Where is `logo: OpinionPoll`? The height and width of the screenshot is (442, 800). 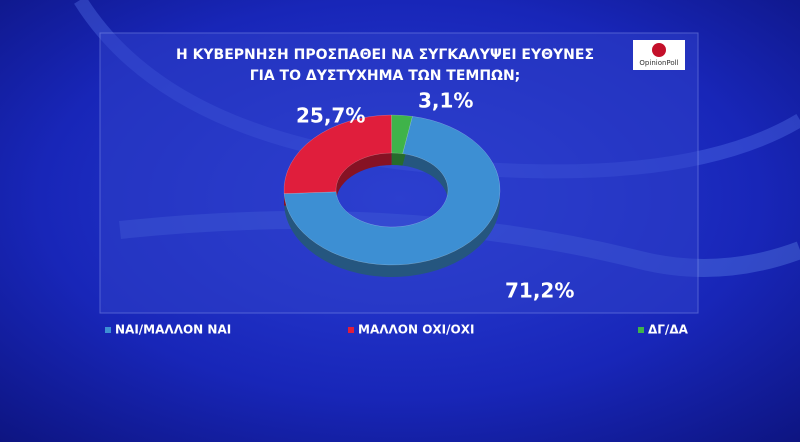 logo: OpinionPoll is located at coordinates (658, 63).